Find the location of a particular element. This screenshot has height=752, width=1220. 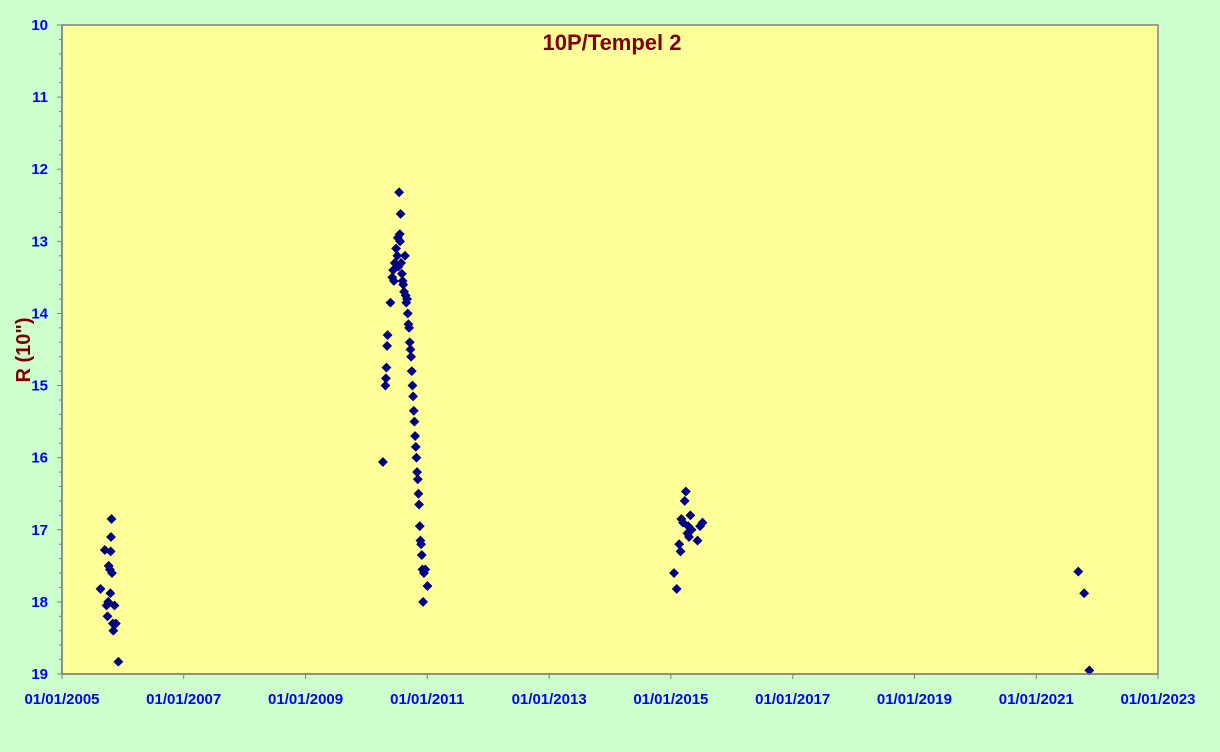

x-tick-label: 01/01/2005 is located at coordinates (61, 699).